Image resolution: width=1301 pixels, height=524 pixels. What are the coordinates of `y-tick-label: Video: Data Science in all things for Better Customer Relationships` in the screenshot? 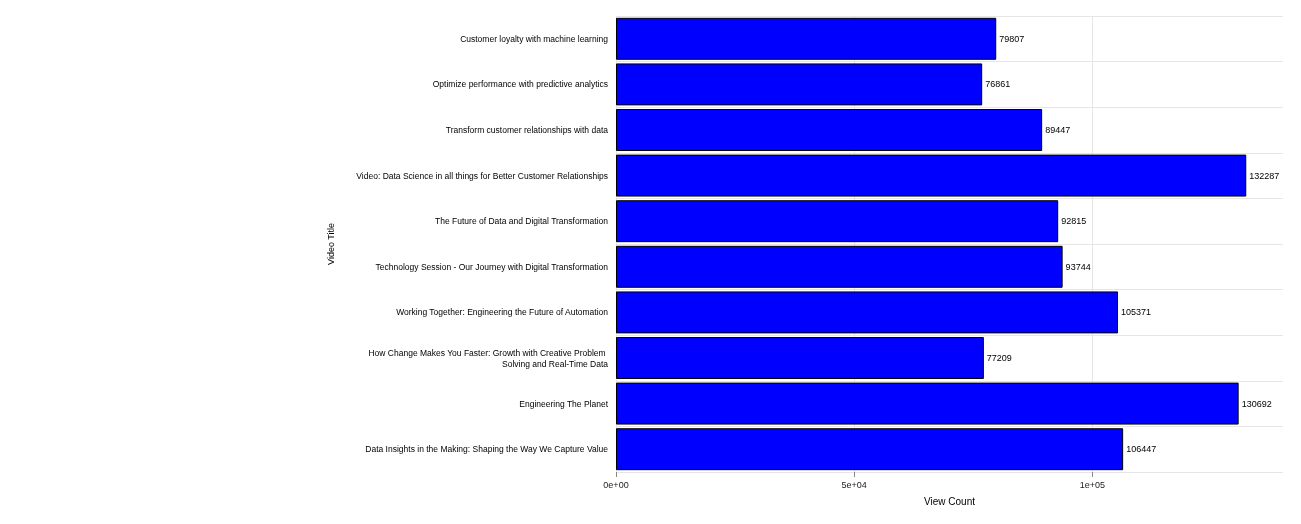 It's located at (482, 175).